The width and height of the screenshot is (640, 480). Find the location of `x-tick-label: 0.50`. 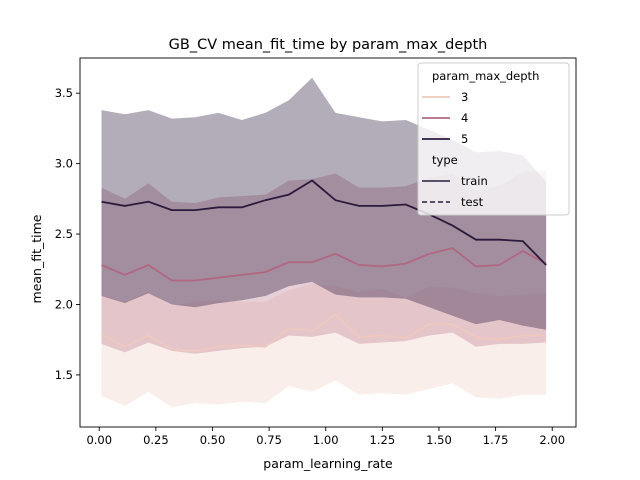

x-tick-label: 0.50 is located at coordinates (213, 440).